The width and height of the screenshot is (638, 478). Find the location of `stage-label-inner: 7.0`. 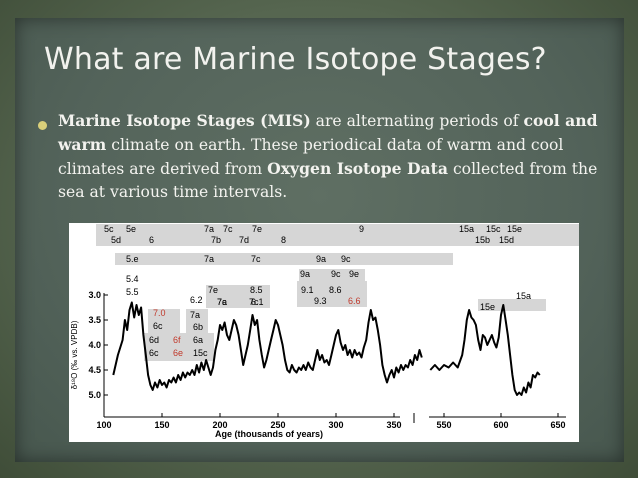

stage-label-inner: 7.0 is located at coordinates (159, 313).